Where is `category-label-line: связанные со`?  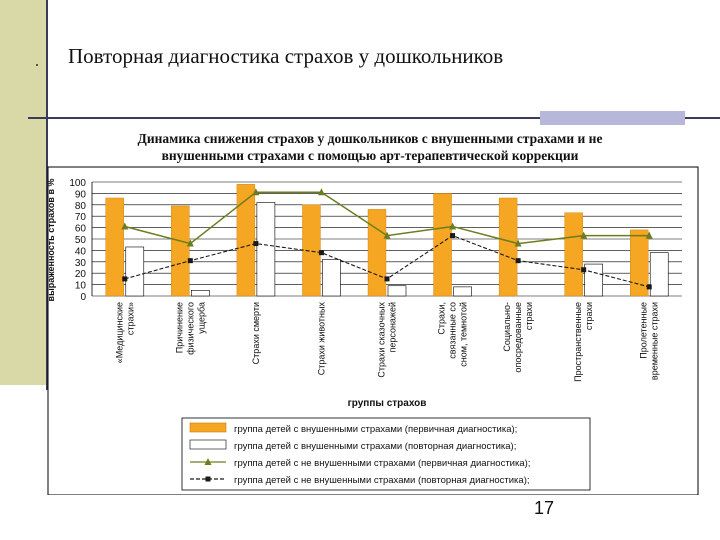 category-label-line: связанные со is located at coordinates (453, 330).